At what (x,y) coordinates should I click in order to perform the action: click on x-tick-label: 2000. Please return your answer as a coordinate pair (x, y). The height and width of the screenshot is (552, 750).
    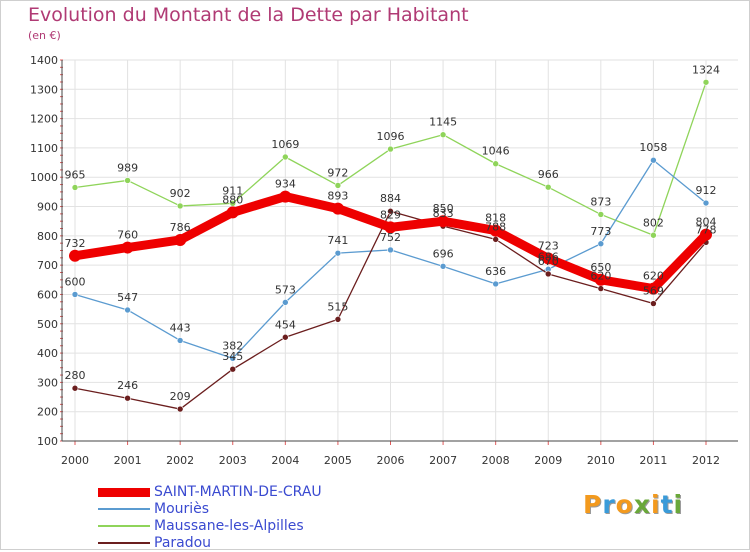
    Looking at the image, I should click on (75, 460).